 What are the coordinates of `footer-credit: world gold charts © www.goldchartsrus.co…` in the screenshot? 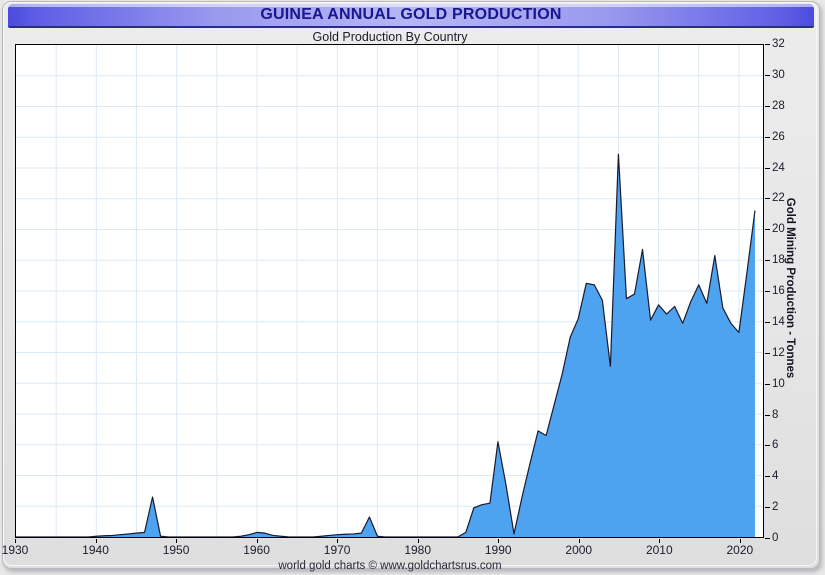 It's located at (390, 566).